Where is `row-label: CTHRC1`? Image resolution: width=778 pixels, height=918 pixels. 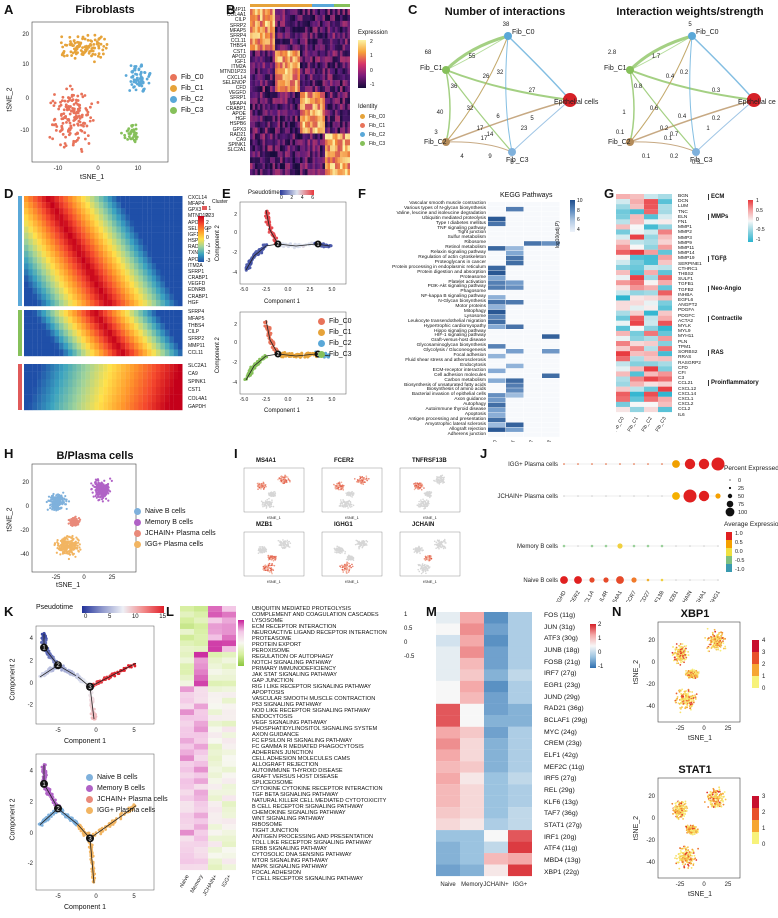 row-label: CTHRC1 is located at coordinates (688, 269).